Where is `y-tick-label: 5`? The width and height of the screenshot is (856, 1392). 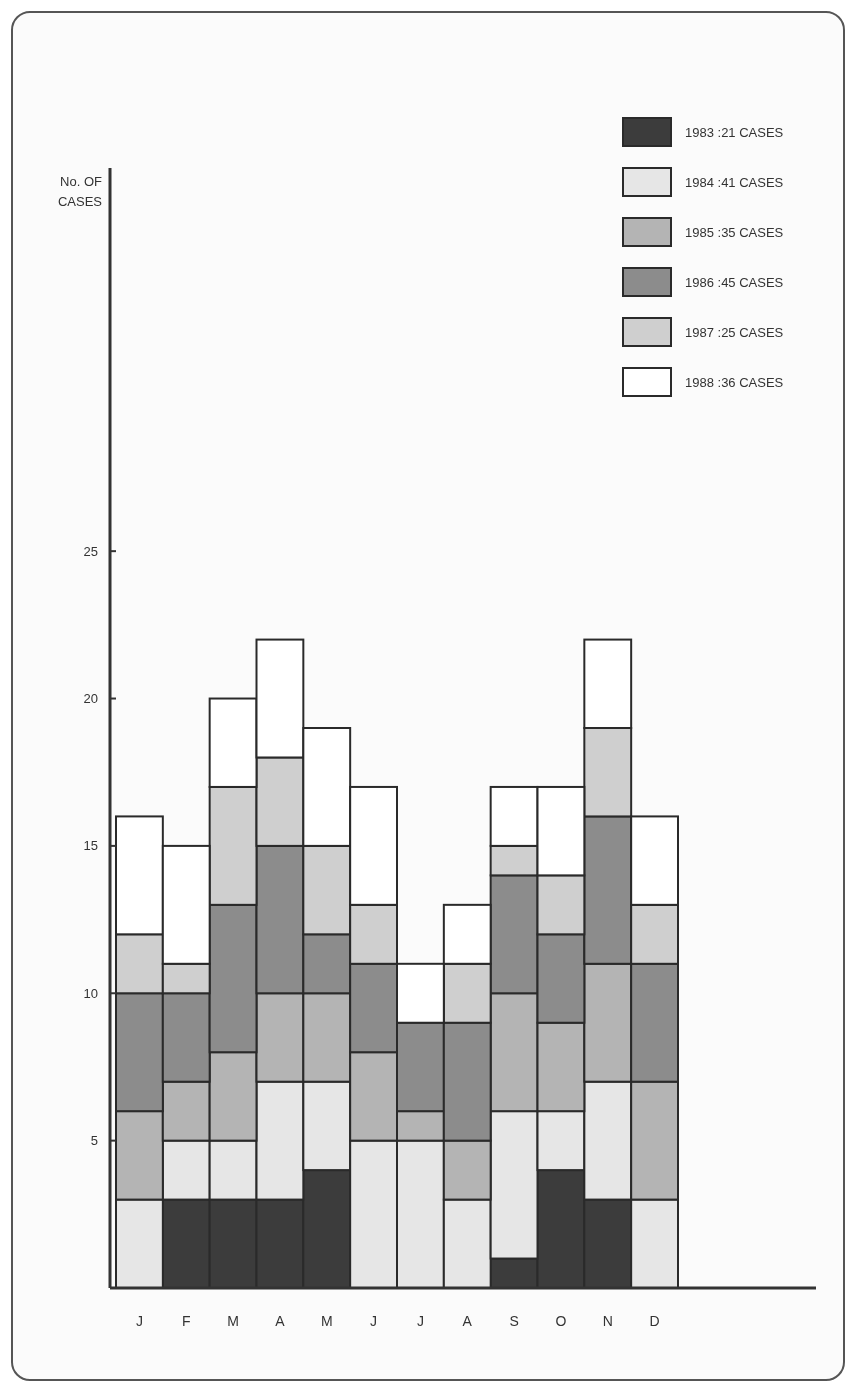
y-tick-label: 5 is located at coordinates (94, 1141).